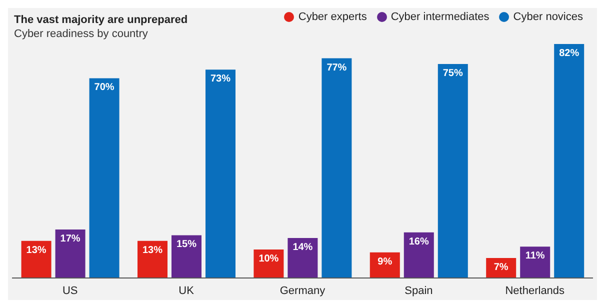 This screenshot has height=308, width=605. Describe the element at coordinates (419, 242) in the screenshot. I see `data-label: 16%` at that location.